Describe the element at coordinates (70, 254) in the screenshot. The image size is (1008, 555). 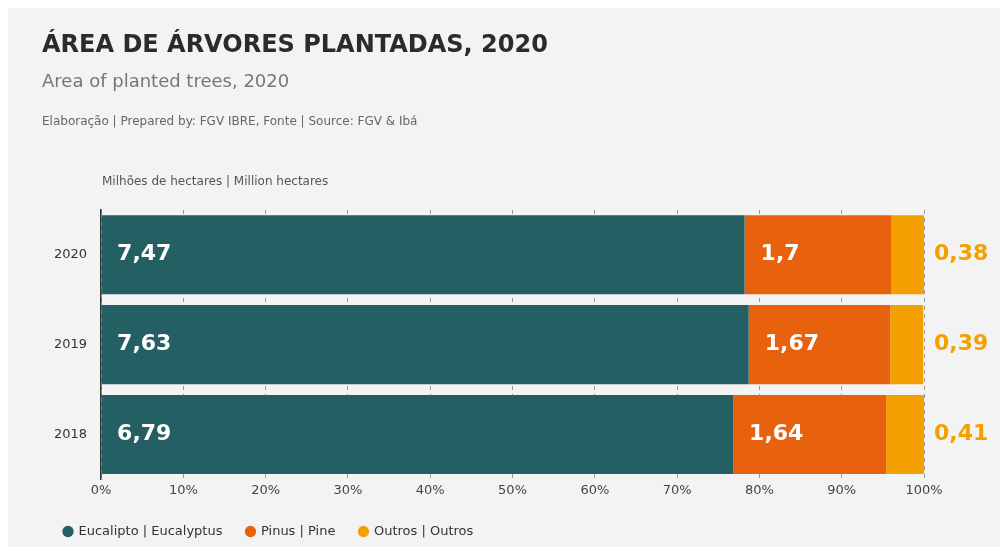
I see `y-tick-label: 2020` at that location.